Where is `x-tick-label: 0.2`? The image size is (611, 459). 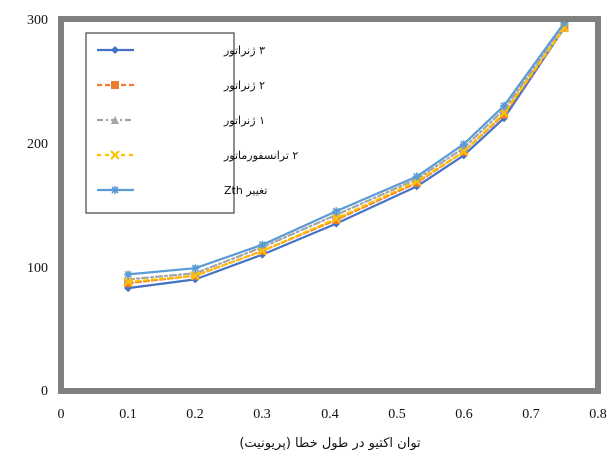
x-tick-label: 0.2 is located at coordinates (195, 414).